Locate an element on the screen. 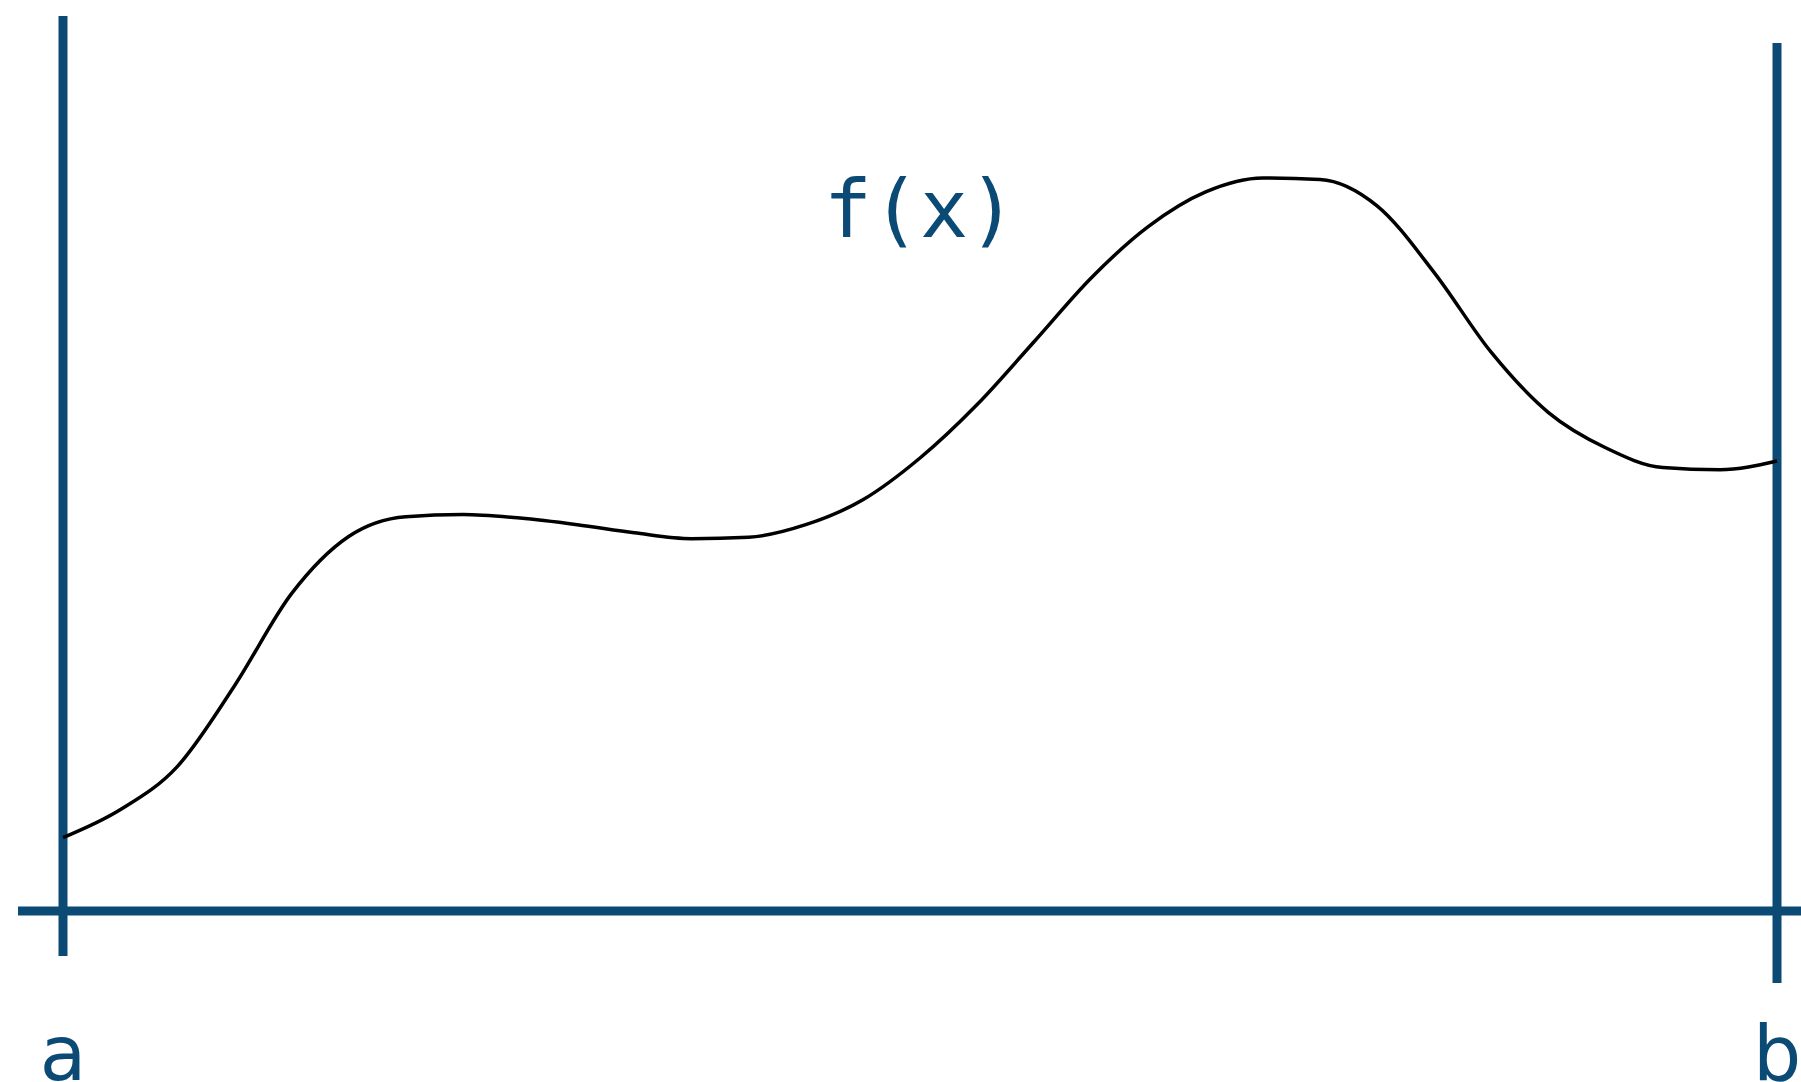 This screenshot has width=1801, height=1082. series-label: f(x) is located at coordinates (920, 209).